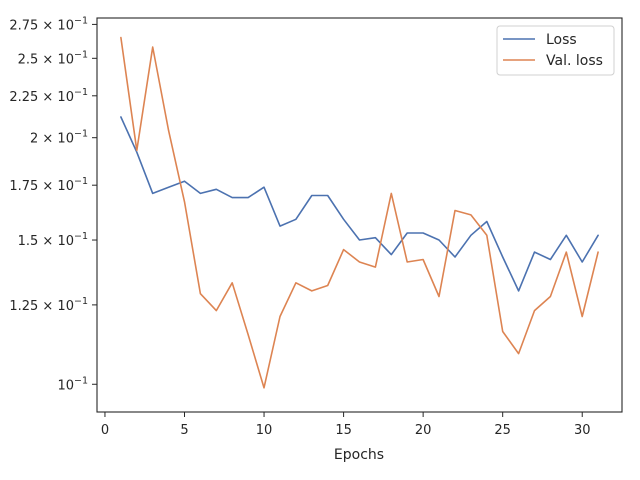 The width and height of the screenshot is (640, 480). I want to click on x-tick-label: 5, so click(184, 430).